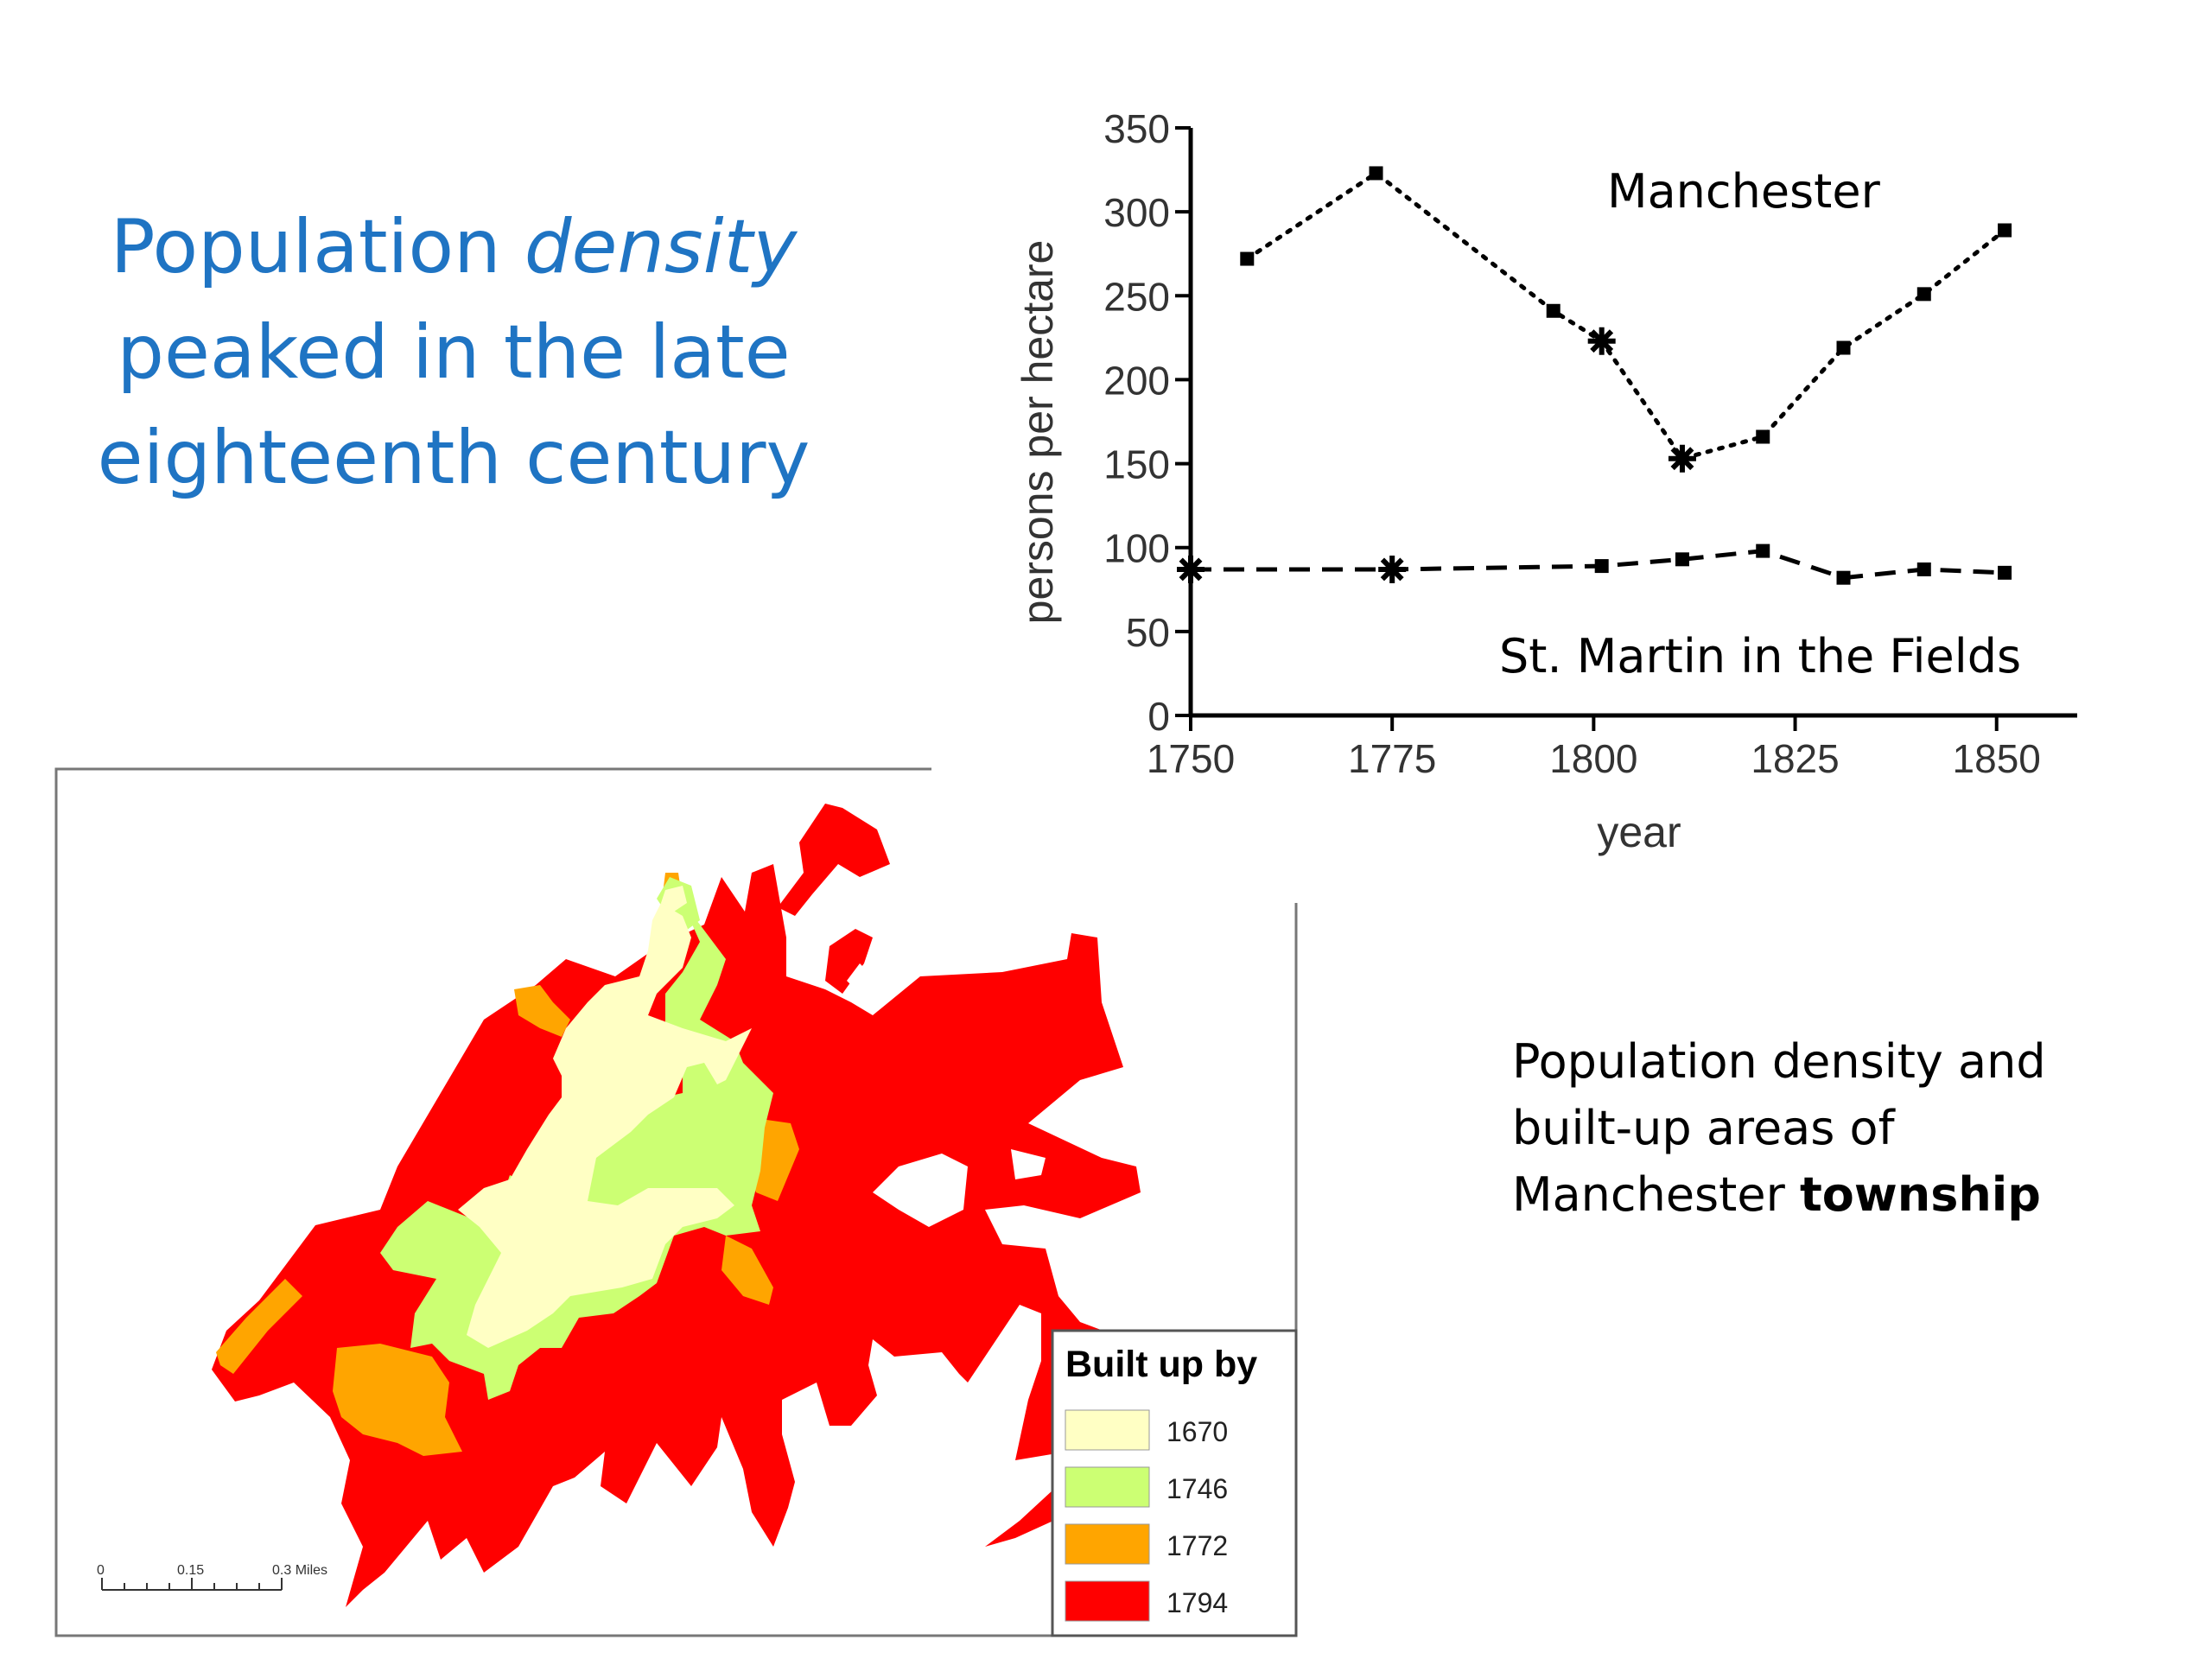 This screenshot has height=1659, width=2212. What do you see at coordinates (1920, 1194) in the screenshot?
I see `caption-bold: township` at bounding box center [1920, 1194].